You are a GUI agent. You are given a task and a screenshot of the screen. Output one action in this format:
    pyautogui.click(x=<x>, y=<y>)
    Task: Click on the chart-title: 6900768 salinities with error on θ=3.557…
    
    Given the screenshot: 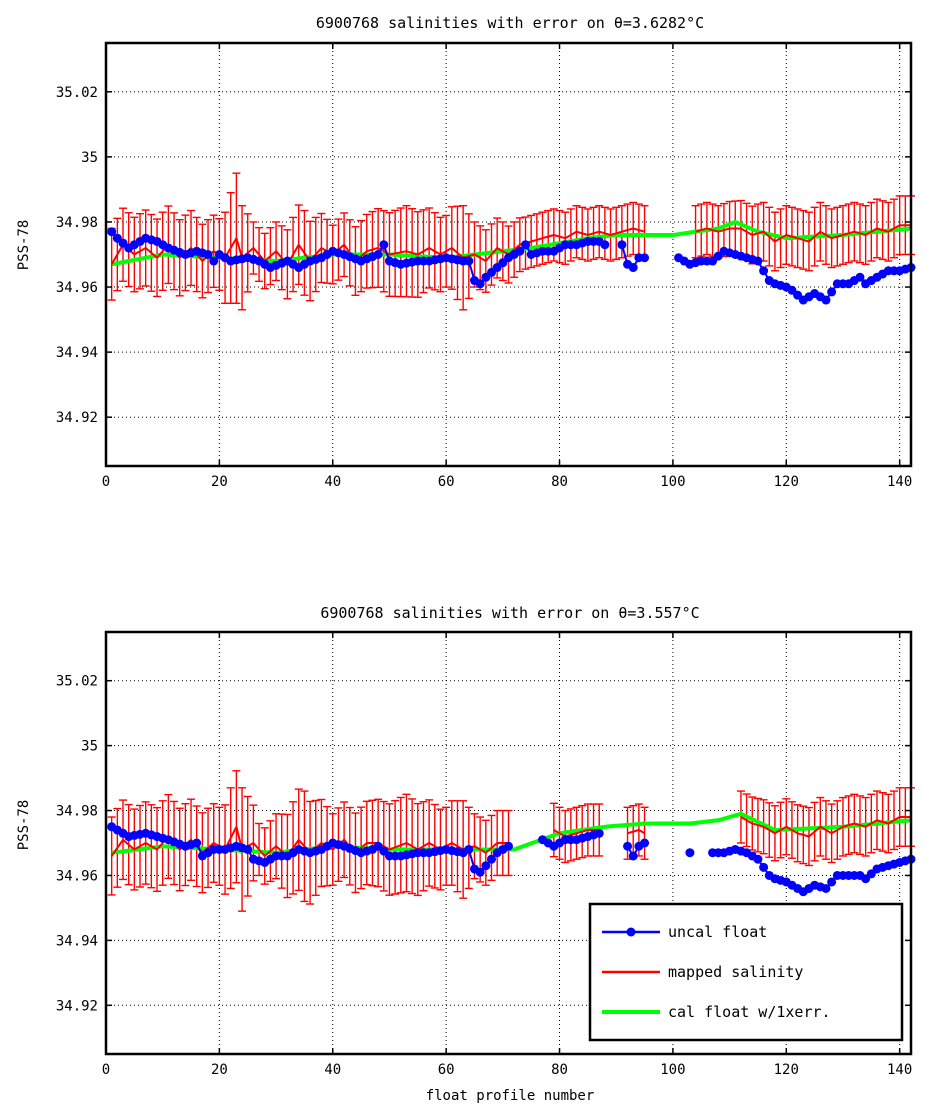 What is the action you would take?
    pyautogui.click(x=509, y=613)
    